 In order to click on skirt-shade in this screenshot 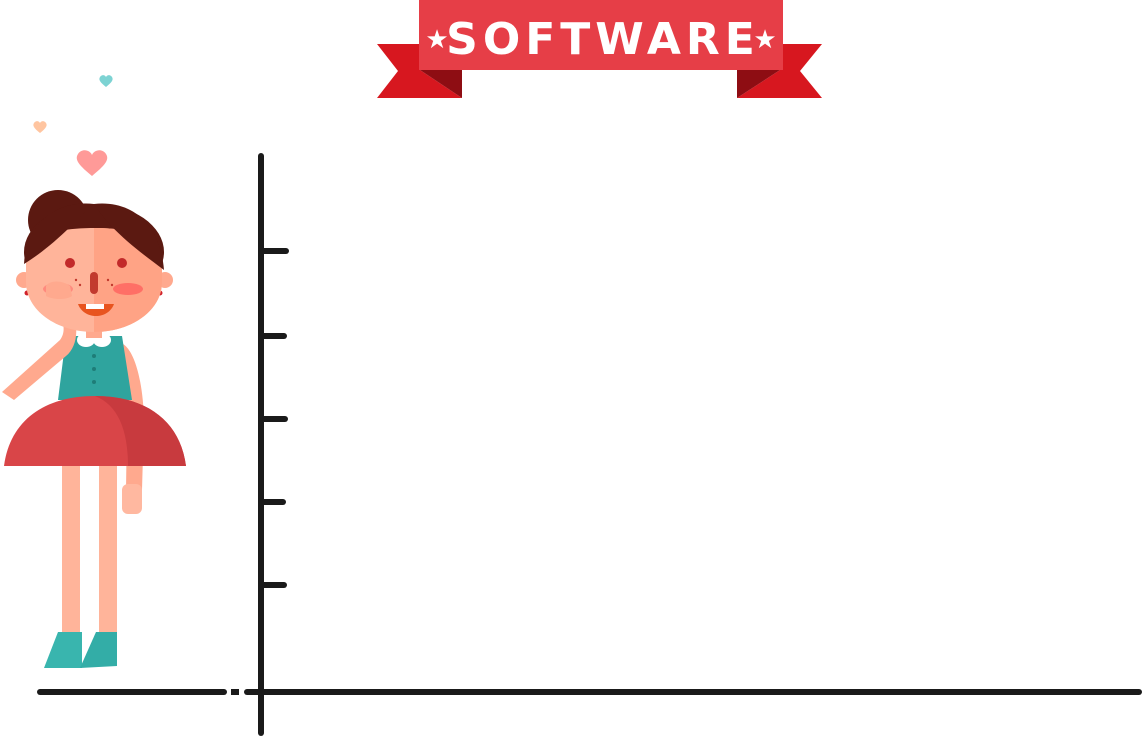, I will do `click(140, 431)`.